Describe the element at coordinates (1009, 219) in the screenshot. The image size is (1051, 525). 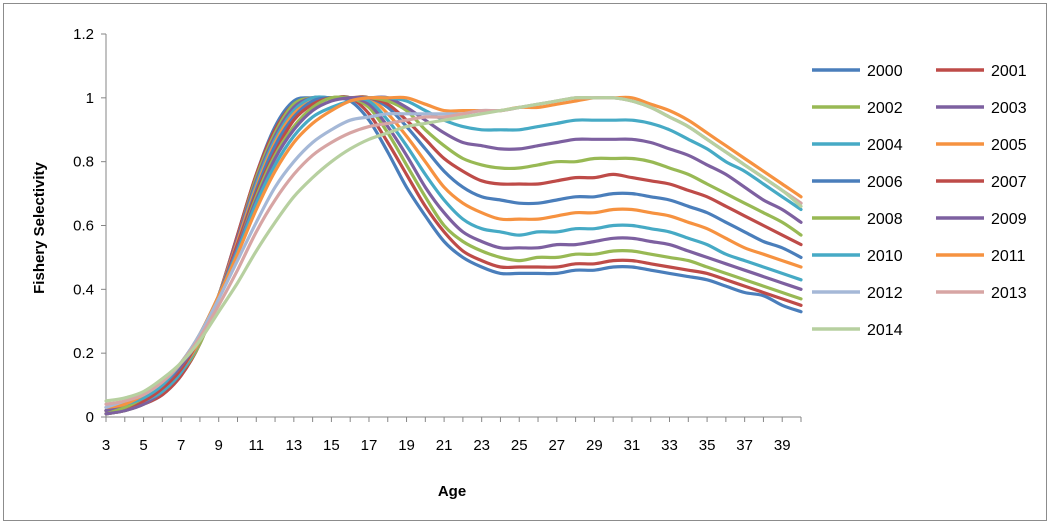
I see `legend-label-2009: 2009` at that location.